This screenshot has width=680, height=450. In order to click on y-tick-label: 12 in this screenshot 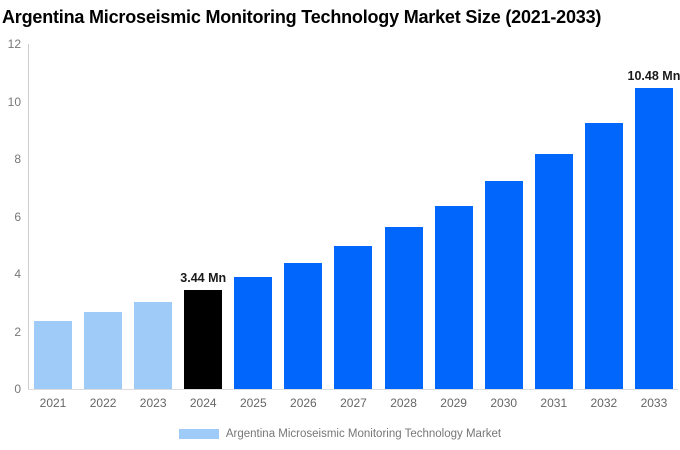, I will do `click(14, 44)`.